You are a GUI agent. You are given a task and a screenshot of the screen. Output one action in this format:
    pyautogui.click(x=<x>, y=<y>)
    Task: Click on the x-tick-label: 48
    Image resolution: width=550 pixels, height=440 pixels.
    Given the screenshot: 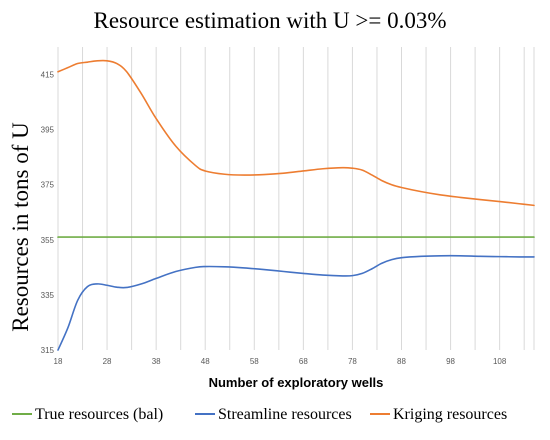 What is the action you would take?
    pyautogui.click(x=205, y=361)
    